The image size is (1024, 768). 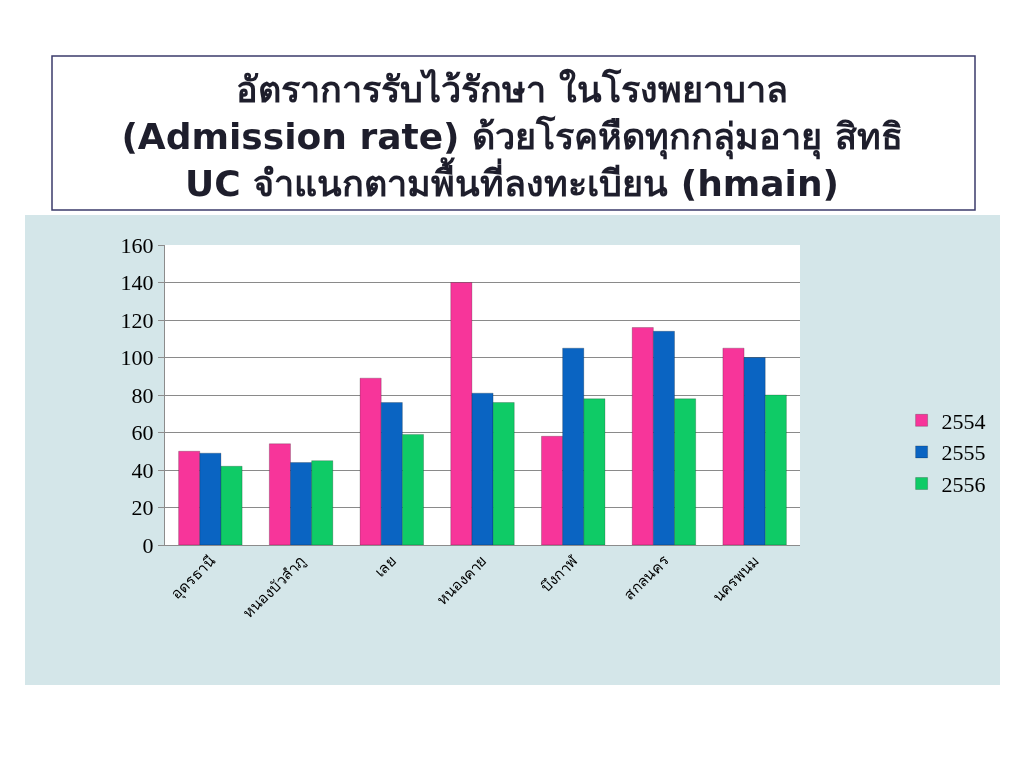 I want to click on y-tick-label: 60, so click(x=142, y=433).